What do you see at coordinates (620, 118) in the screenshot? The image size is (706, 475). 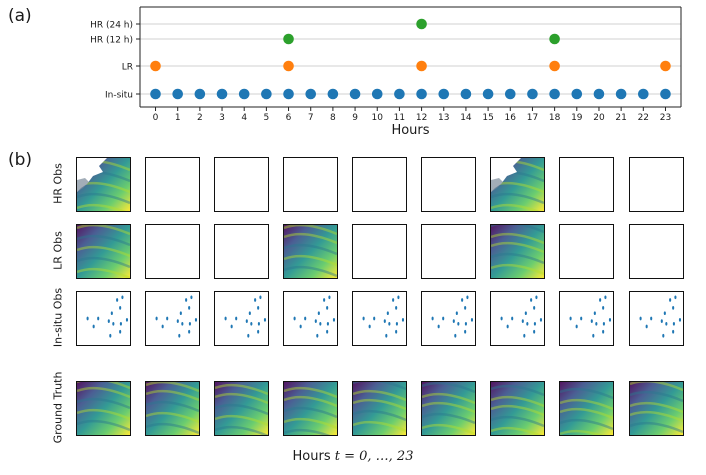 I see `x-tick-label: 21` at bounding box center [620, 118].